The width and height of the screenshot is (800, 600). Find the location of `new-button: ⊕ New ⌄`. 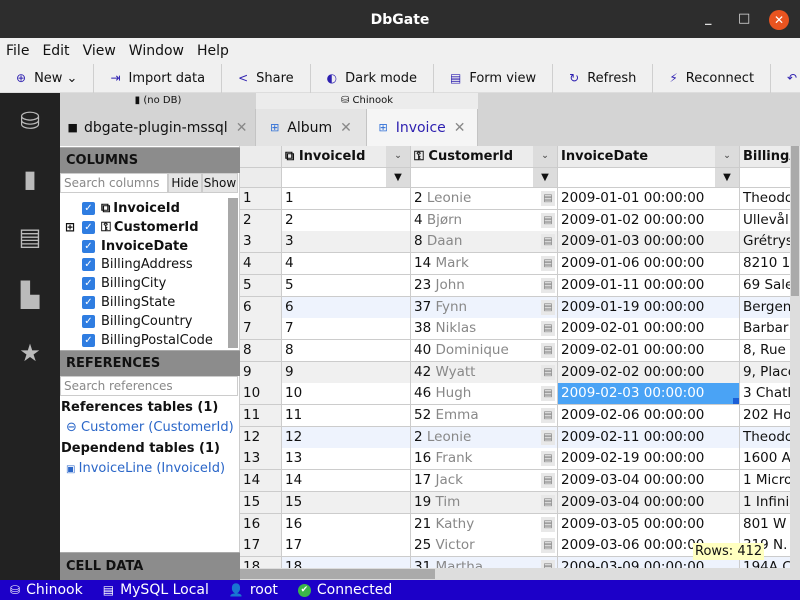

new-button: ⊕ New ⌄ is located at coordinates (47, 78).